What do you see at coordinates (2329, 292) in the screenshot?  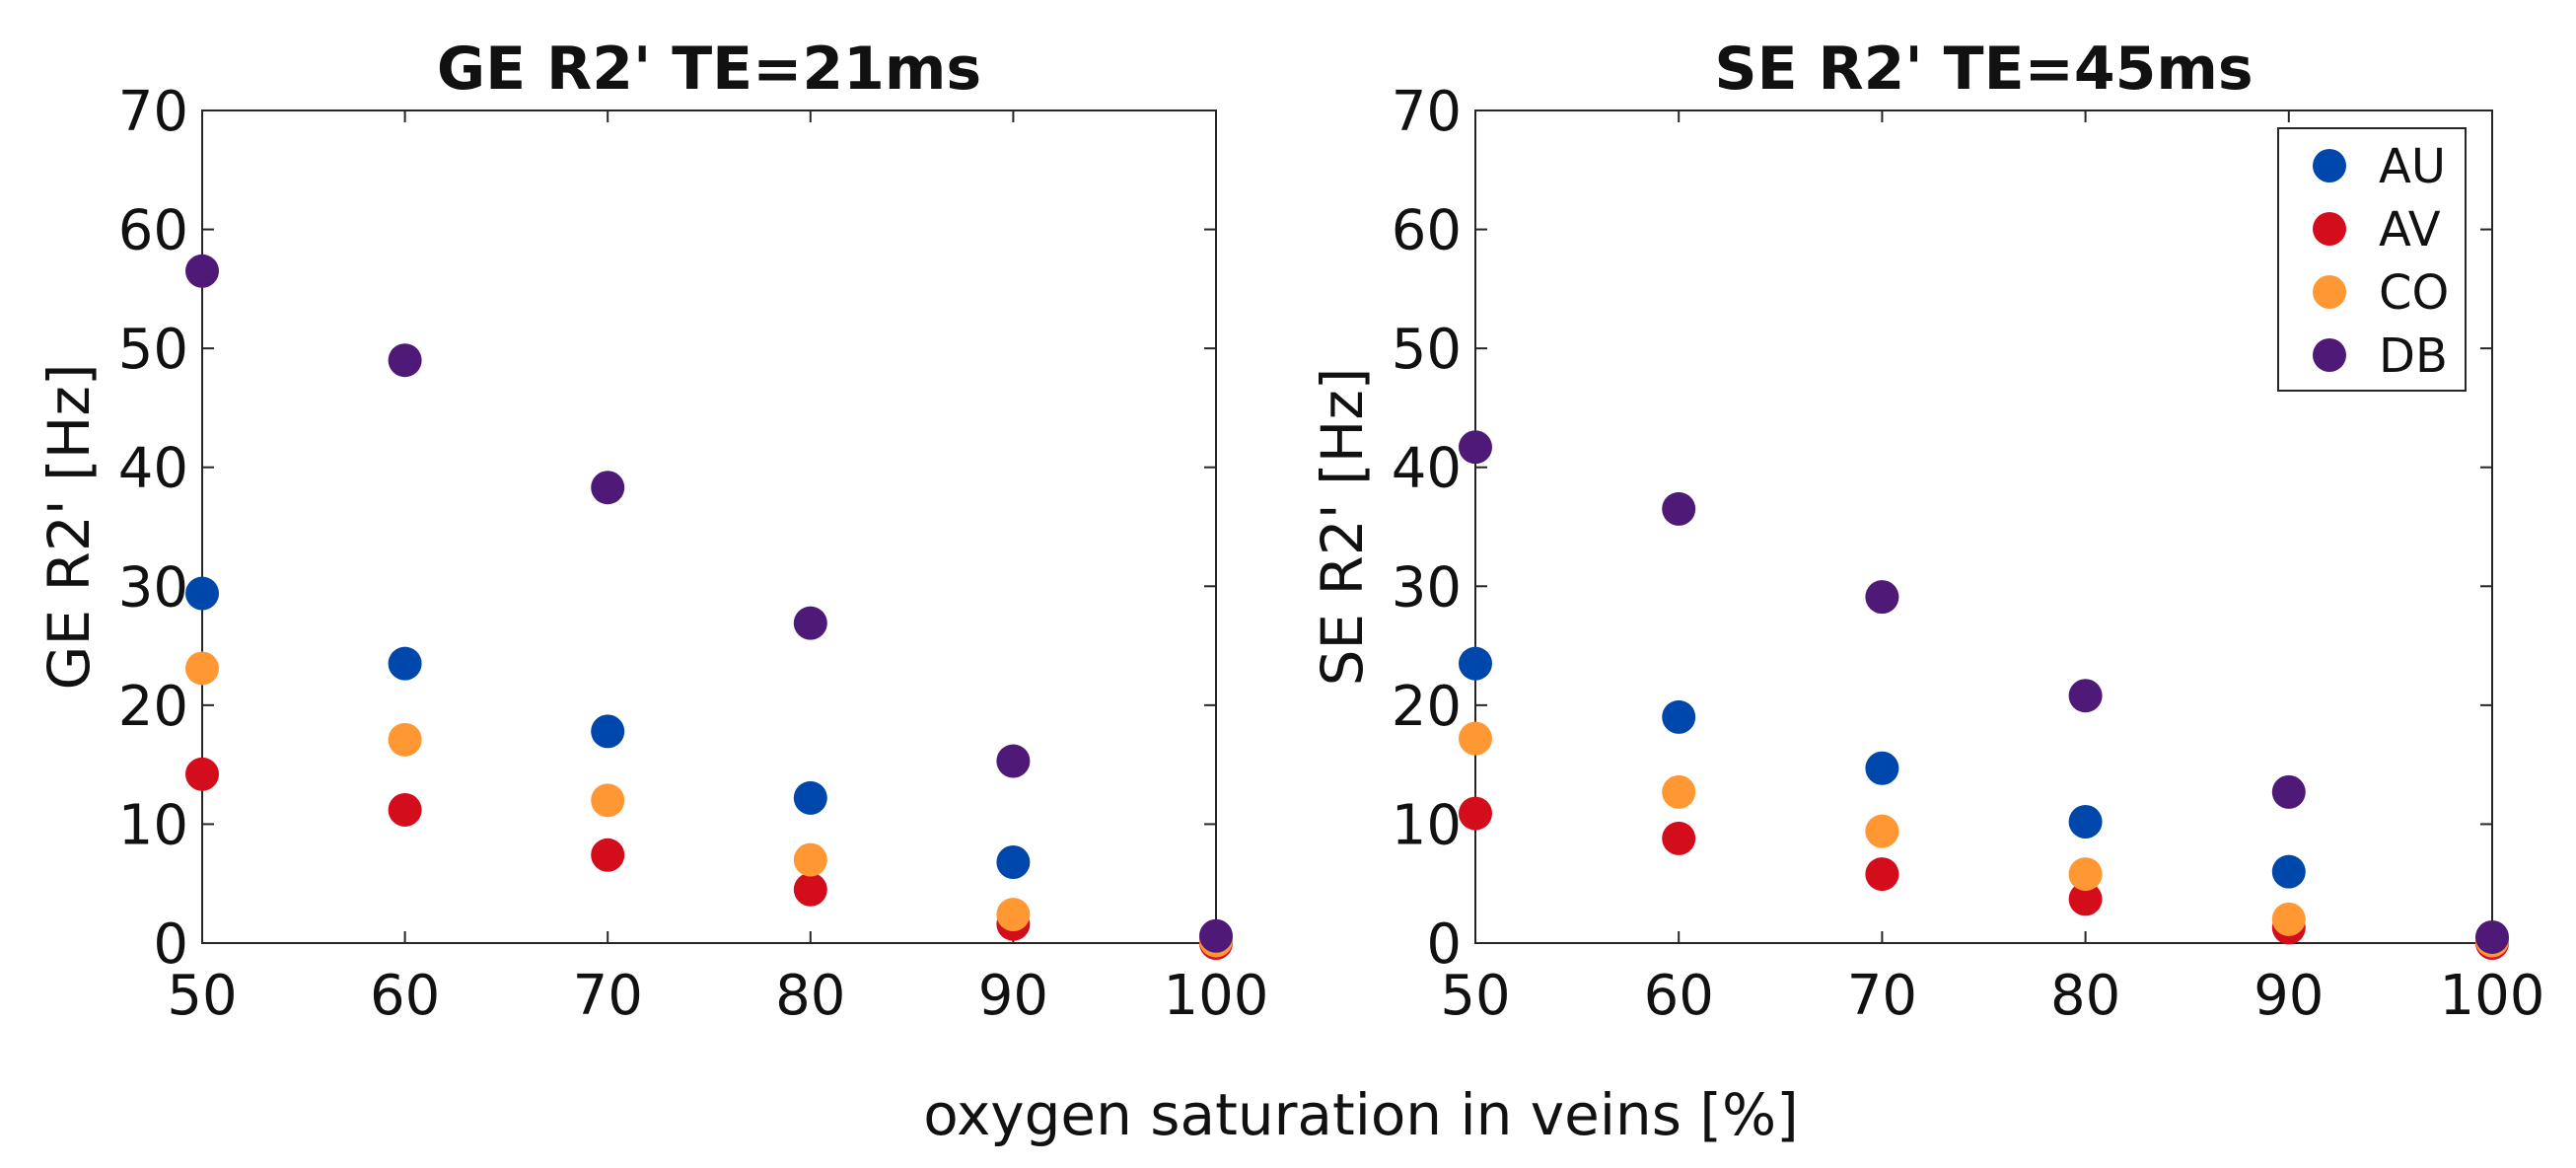 I see `legend-marker-co` at bounding box center [2329, 292].